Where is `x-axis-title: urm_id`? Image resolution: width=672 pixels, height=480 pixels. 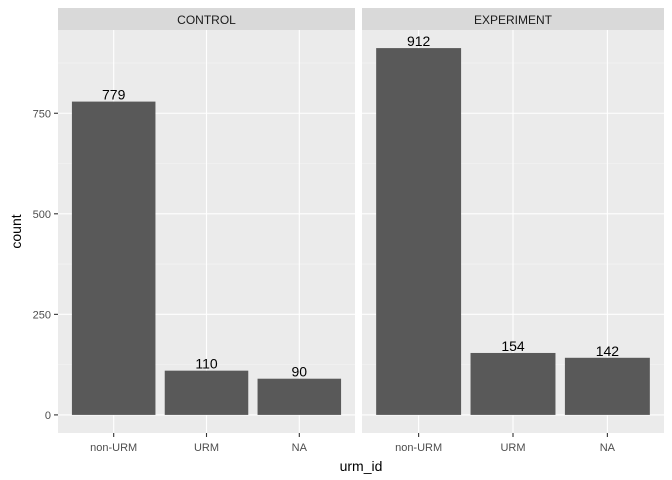
x-axis-title: urm_id is located at coordinates (361, 466).